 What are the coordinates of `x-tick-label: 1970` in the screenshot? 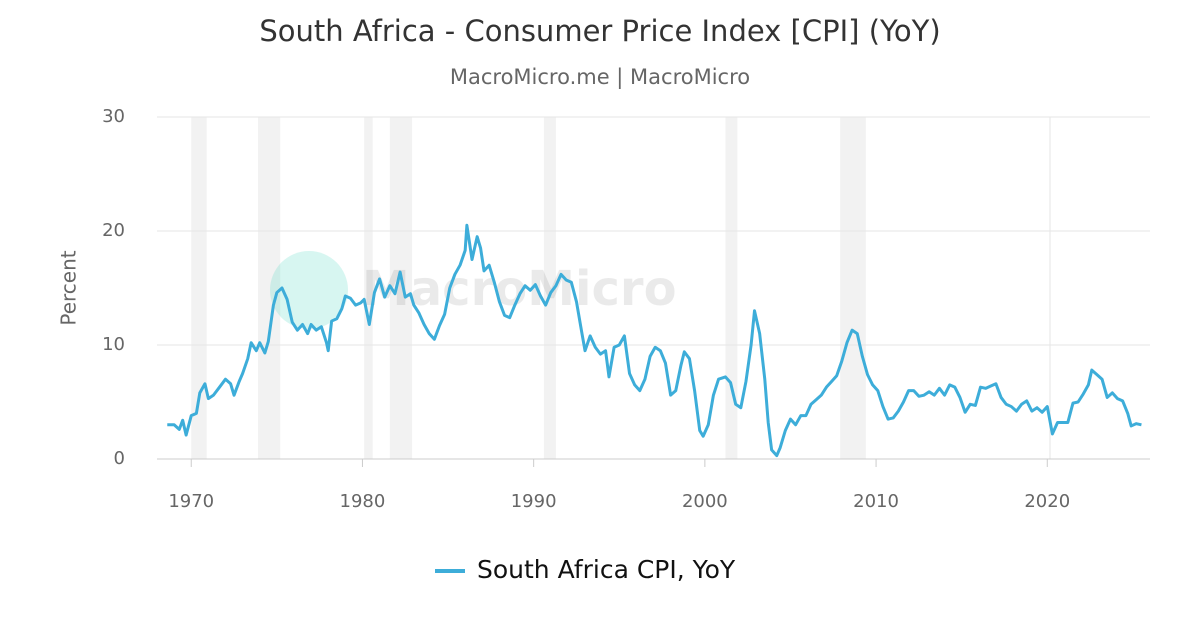 It's located at (191, 501).